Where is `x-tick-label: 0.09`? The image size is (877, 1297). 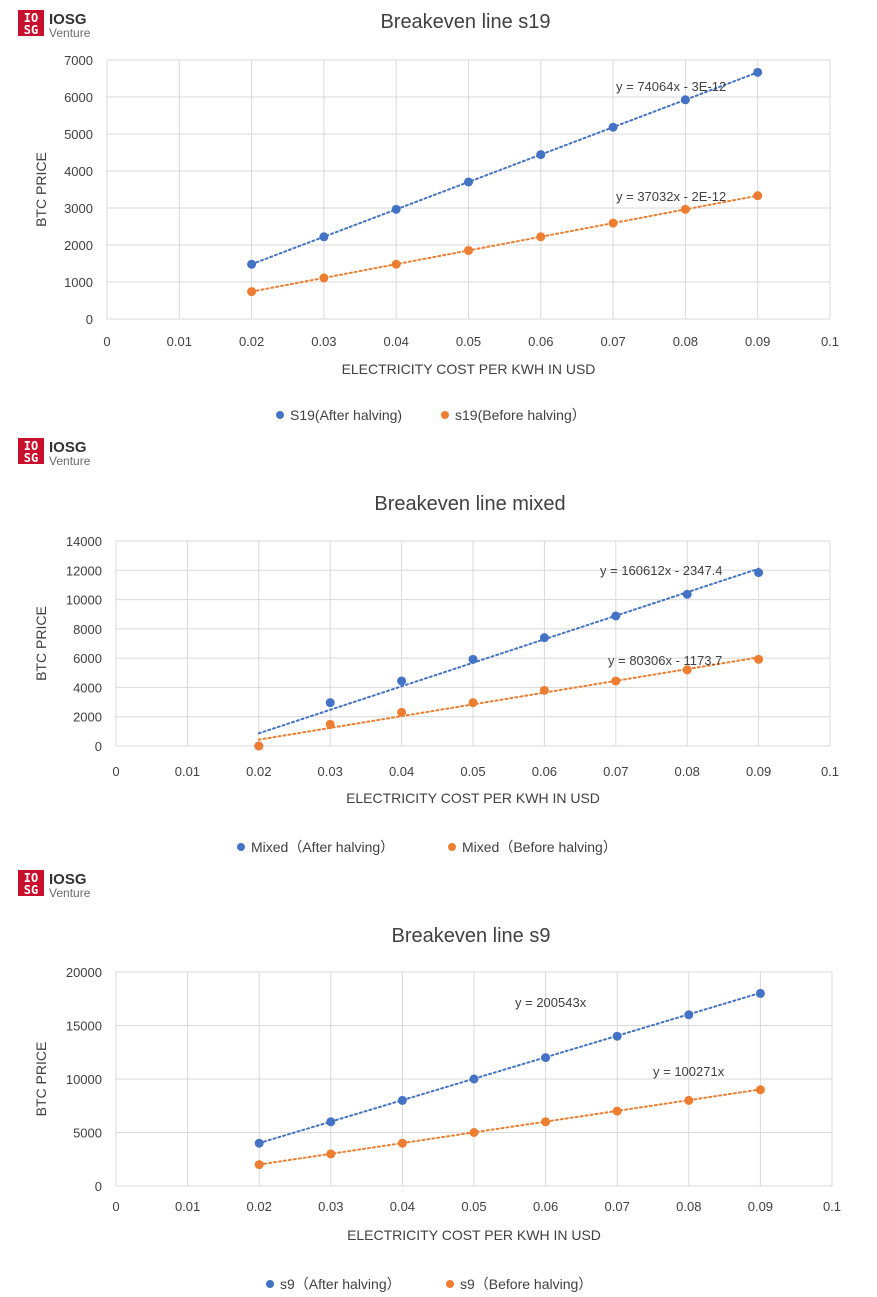
x-tick-label: 0.09 is located at coordinates (758, 771).